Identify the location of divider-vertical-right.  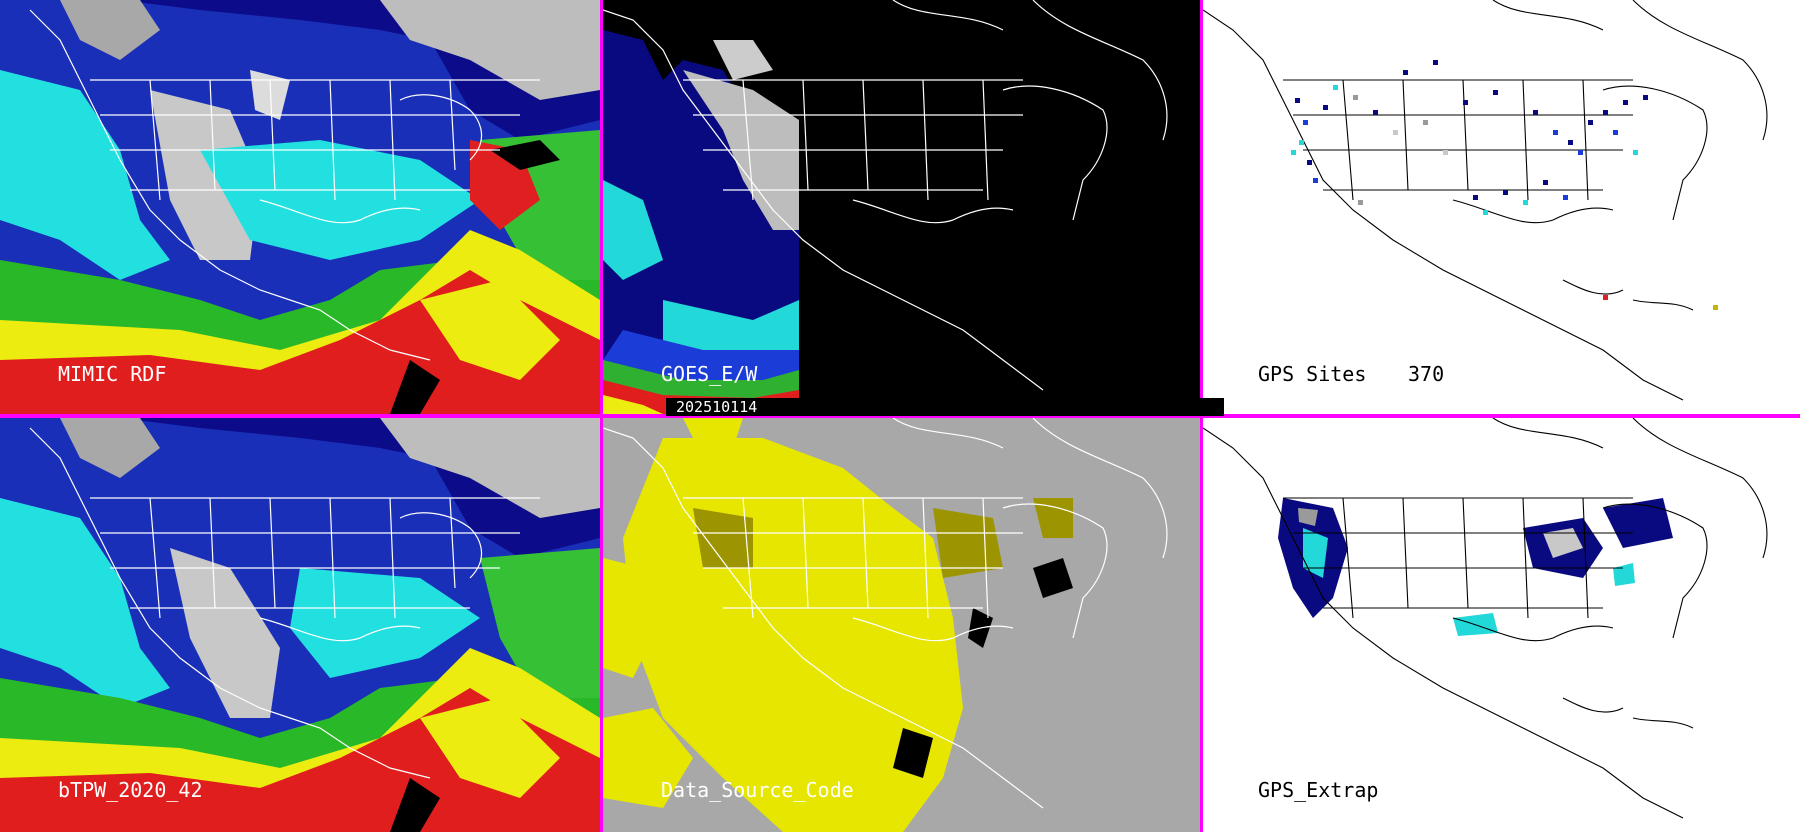
(1201, 416).